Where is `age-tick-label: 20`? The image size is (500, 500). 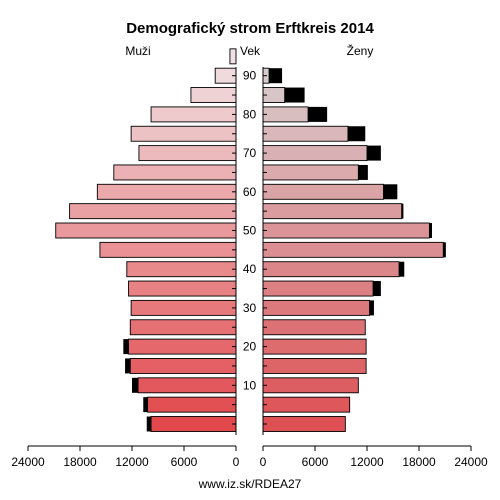 age-tick-label: 20 is located at coordinates (250, 347).